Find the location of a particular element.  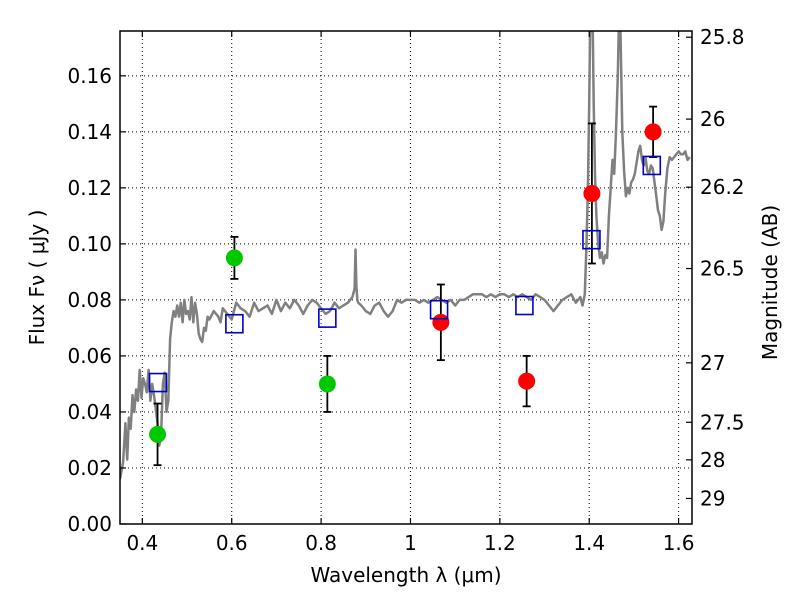

right-axis-title: Magnitude (AB) is located at coordinates (770, 282).